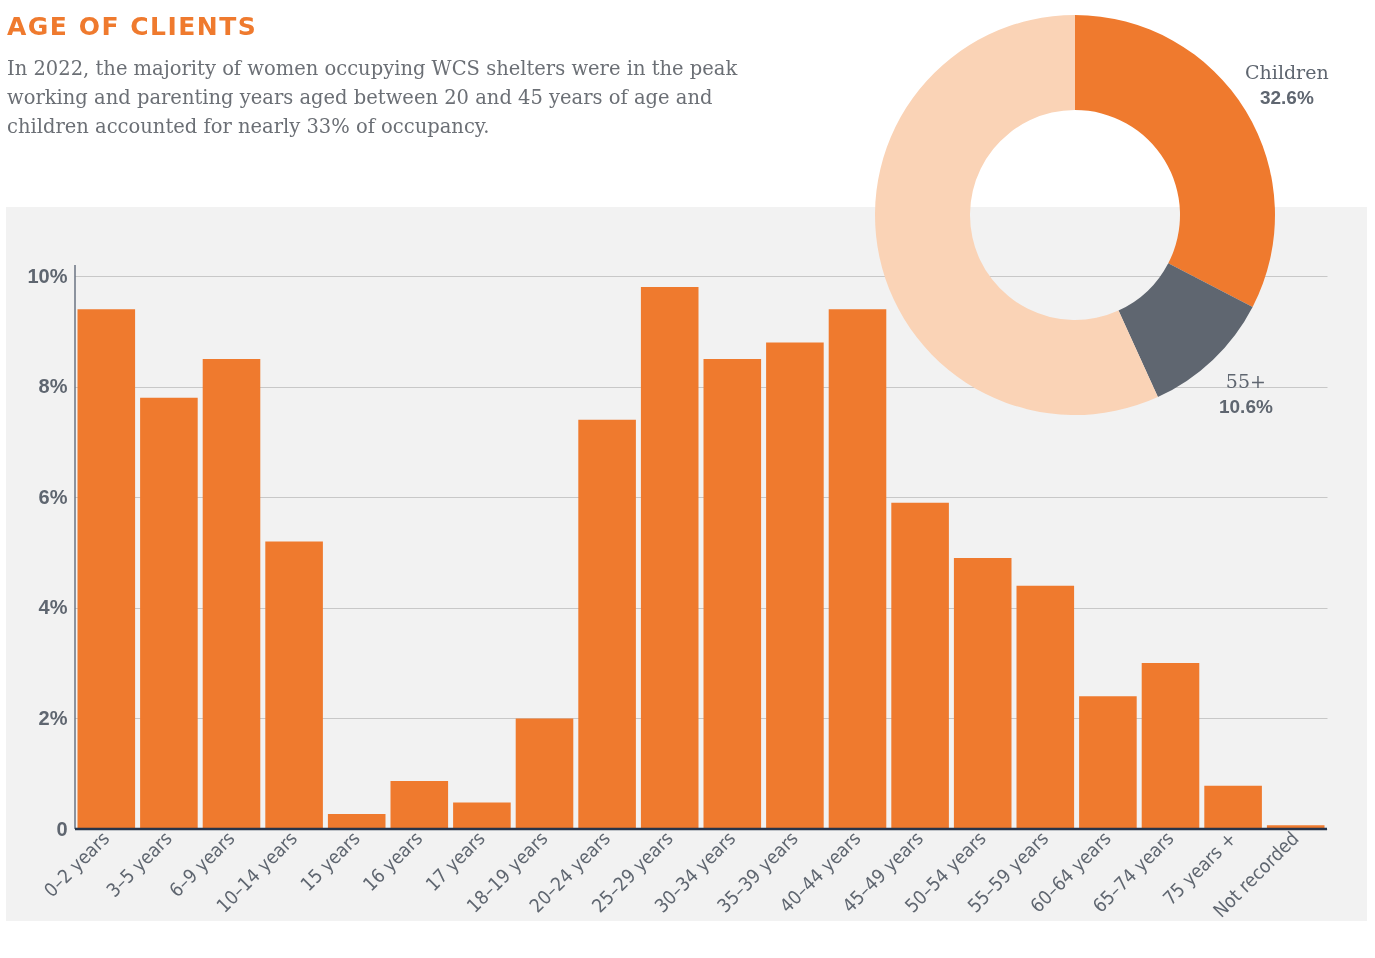  I want to click on y-tick-label: 8%, so click(53, 386).